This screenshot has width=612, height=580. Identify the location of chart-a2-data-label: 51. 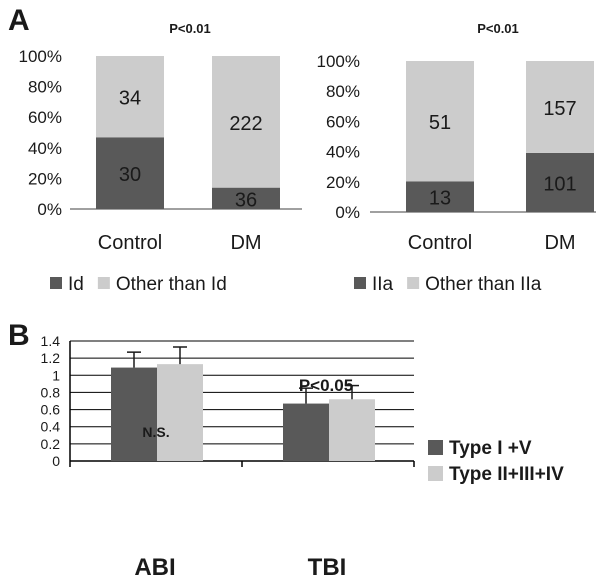
(440, 123).